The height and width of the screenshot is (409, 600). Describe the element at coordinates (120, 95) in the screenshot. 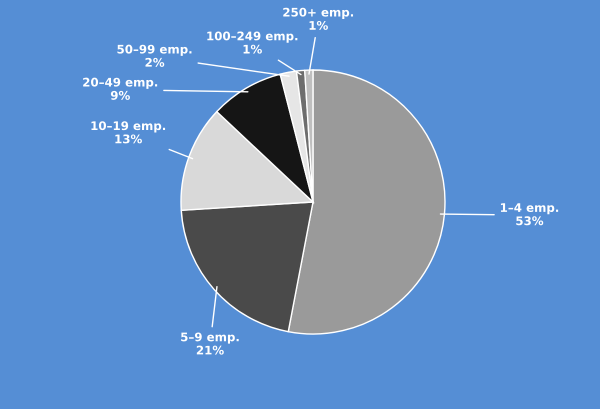

I see `data-label: 9%` at that location.